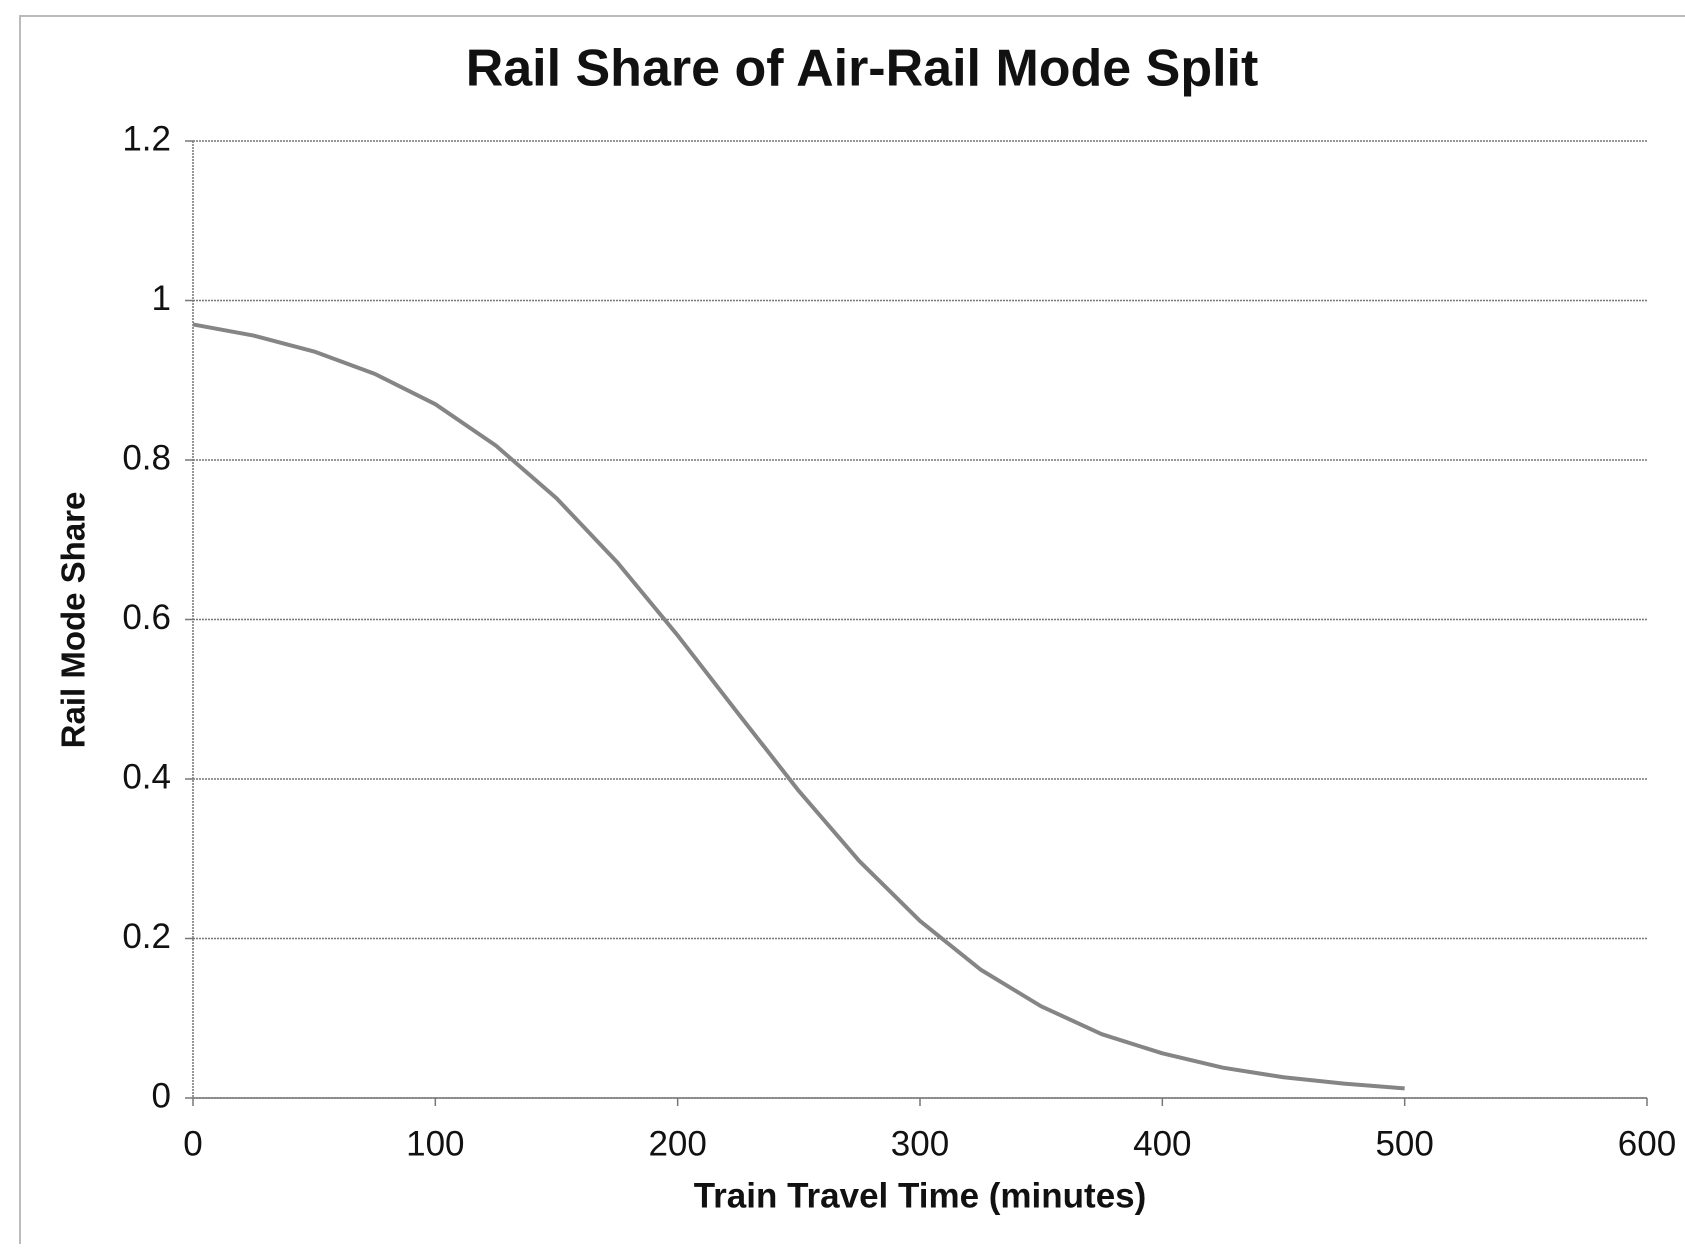  What do you see at coordinates (920, 1143) in the screenshot?
I see `x-tick-label: 300` at bounding box center [920, 1143].